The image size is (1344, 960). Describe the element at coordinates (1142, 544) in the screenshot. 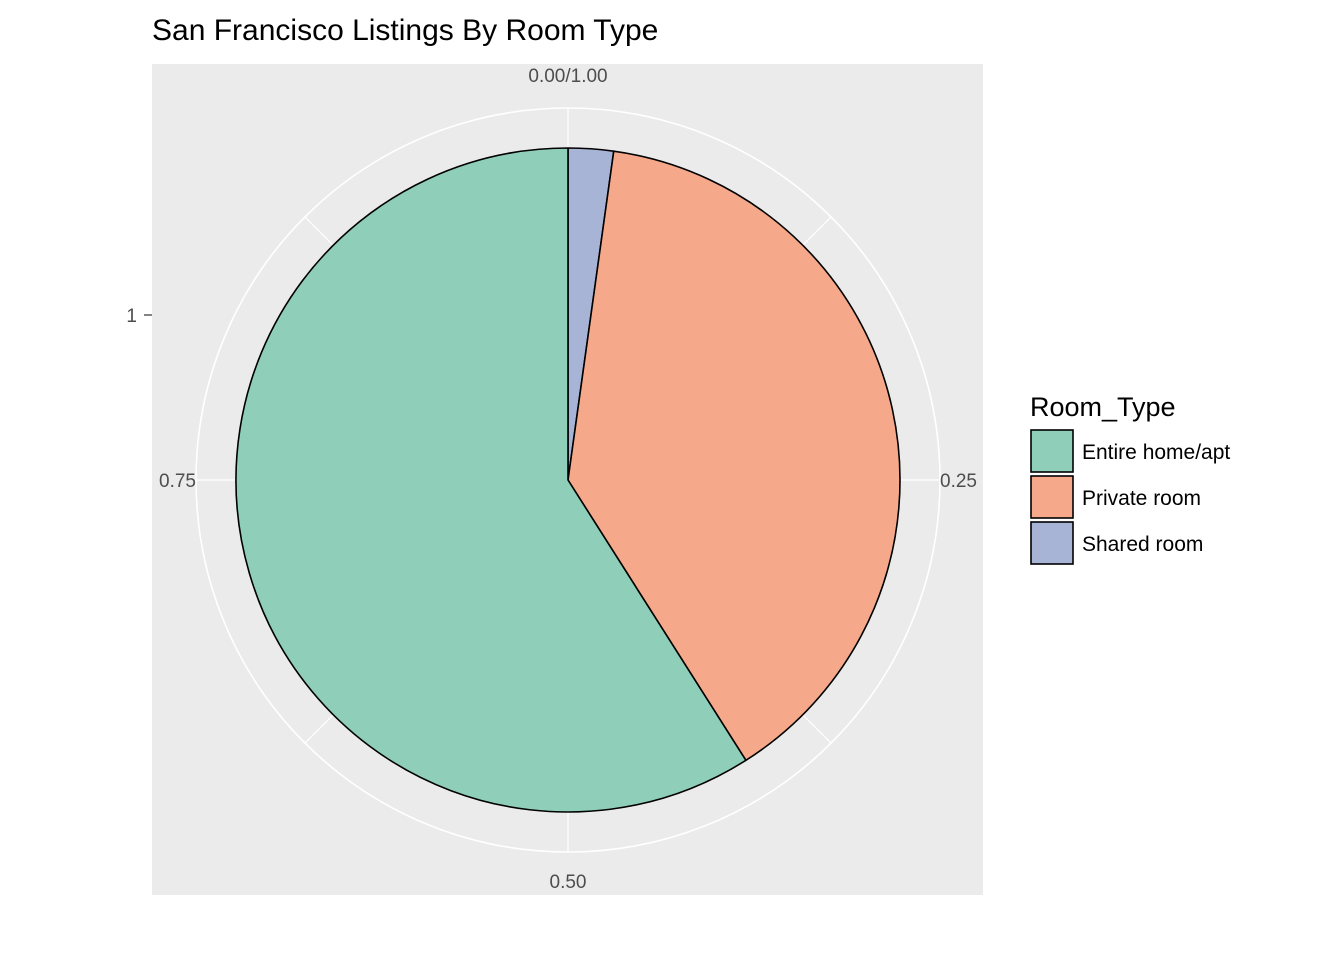

I see `legend-label: Shared room` at that location.